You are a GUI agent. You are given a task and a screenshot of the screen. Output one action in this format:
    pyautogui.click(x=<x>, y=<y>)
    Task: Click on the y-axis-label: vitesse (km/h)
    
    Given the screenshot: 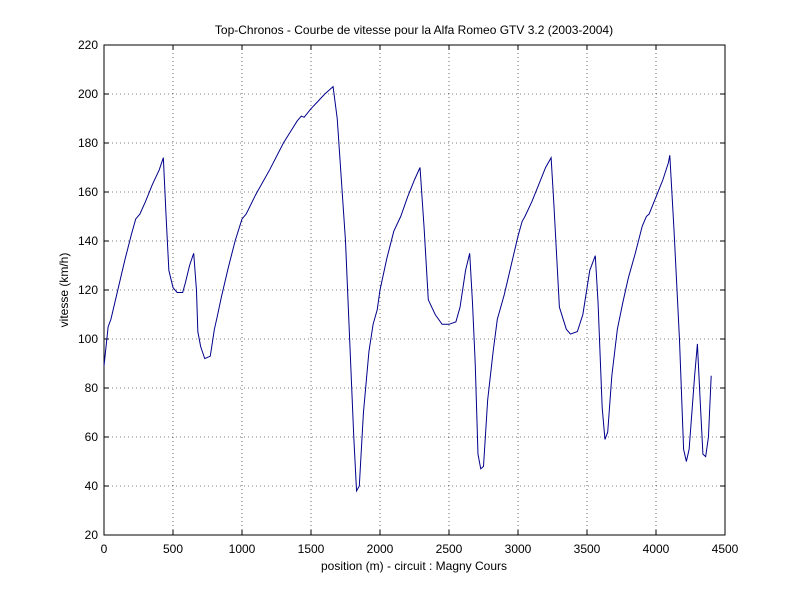 What is the action you would take?
    pyautogui.click(x=64, y=290)
    